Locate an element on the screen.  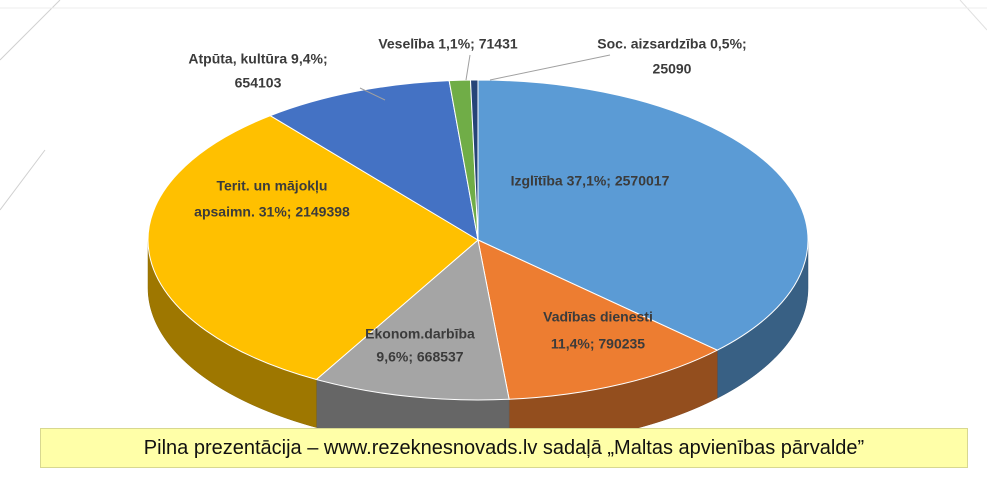
data-label: Terit. un mājokļu is located at coordinates (272, 186).